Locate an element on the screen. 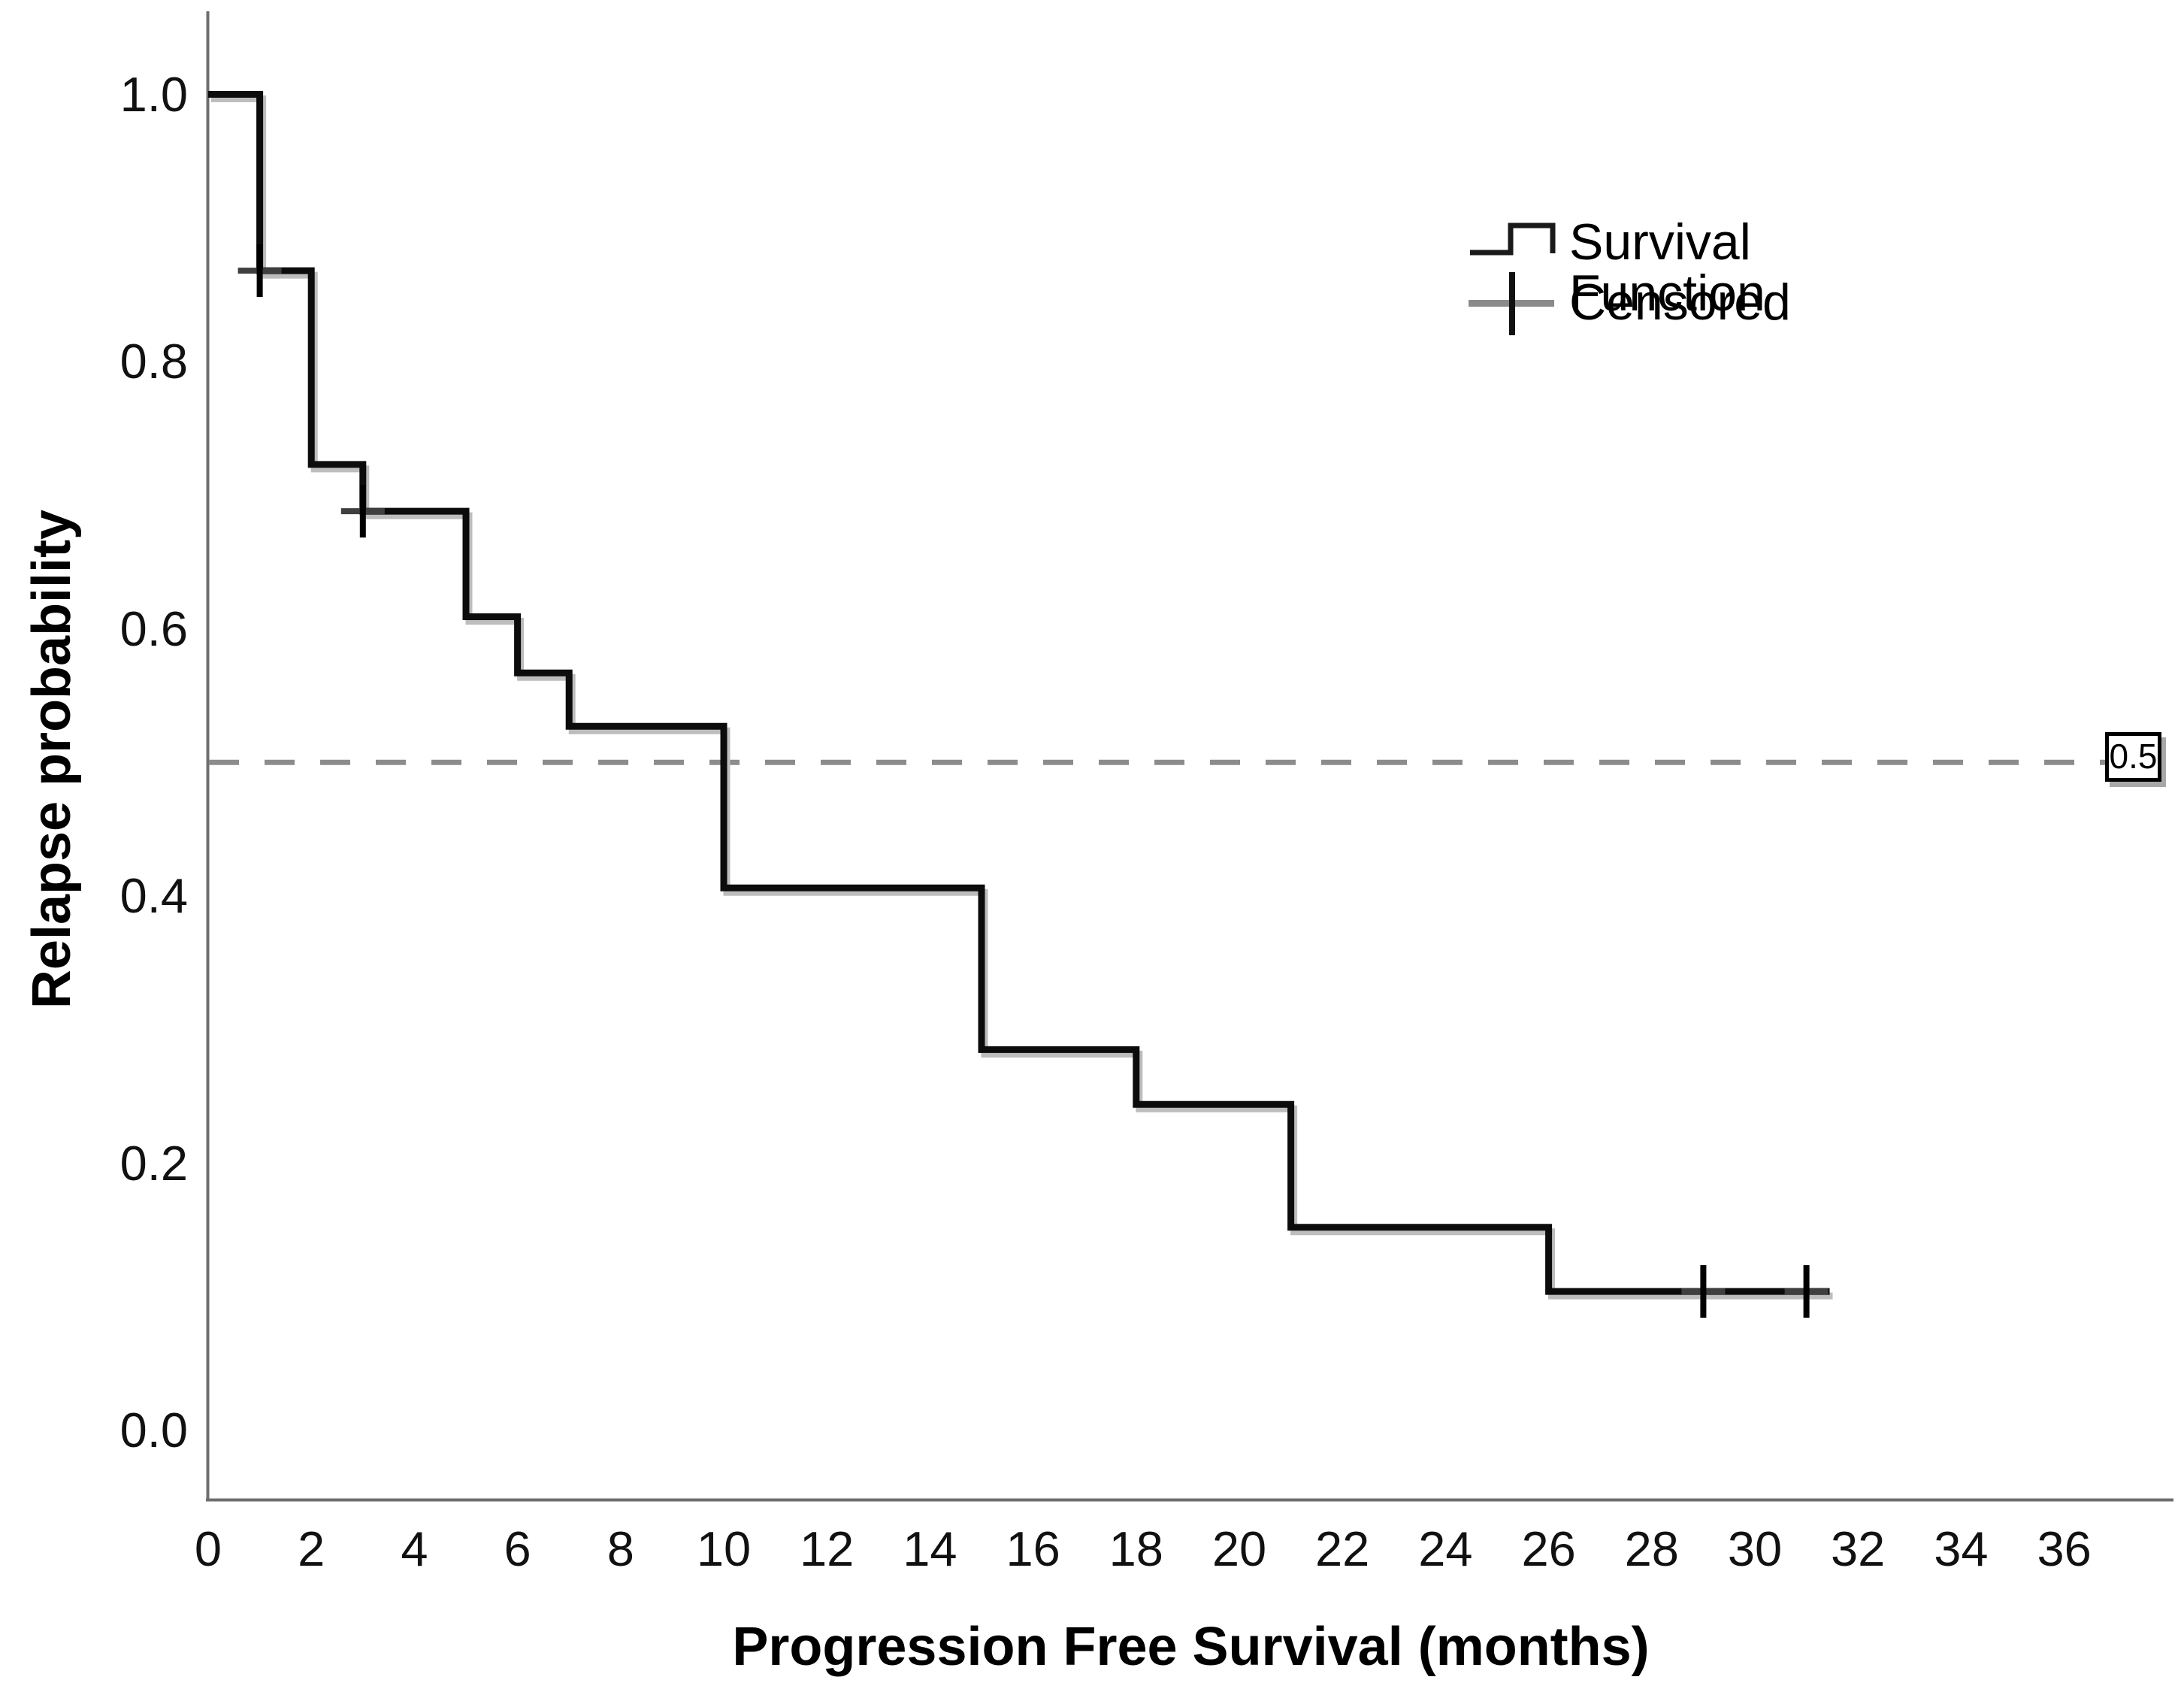  y-tick-label: 0.0 is located at coordinates (153, 1430).